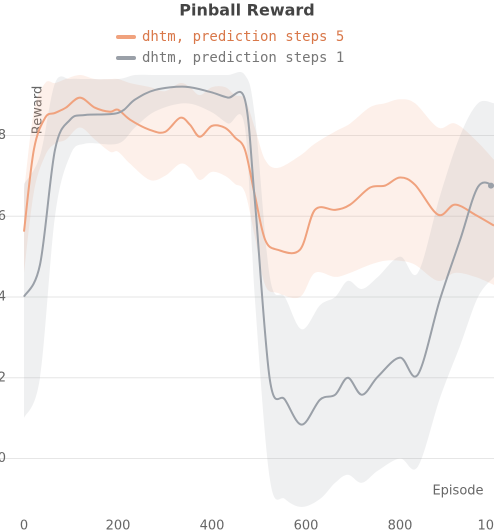 The width and height of the screenshot is (494, 532). What do you see at coordinates (3, 216) in the screenshot?
I see `y-tick-label: 6` at bounding box center [3, 216].